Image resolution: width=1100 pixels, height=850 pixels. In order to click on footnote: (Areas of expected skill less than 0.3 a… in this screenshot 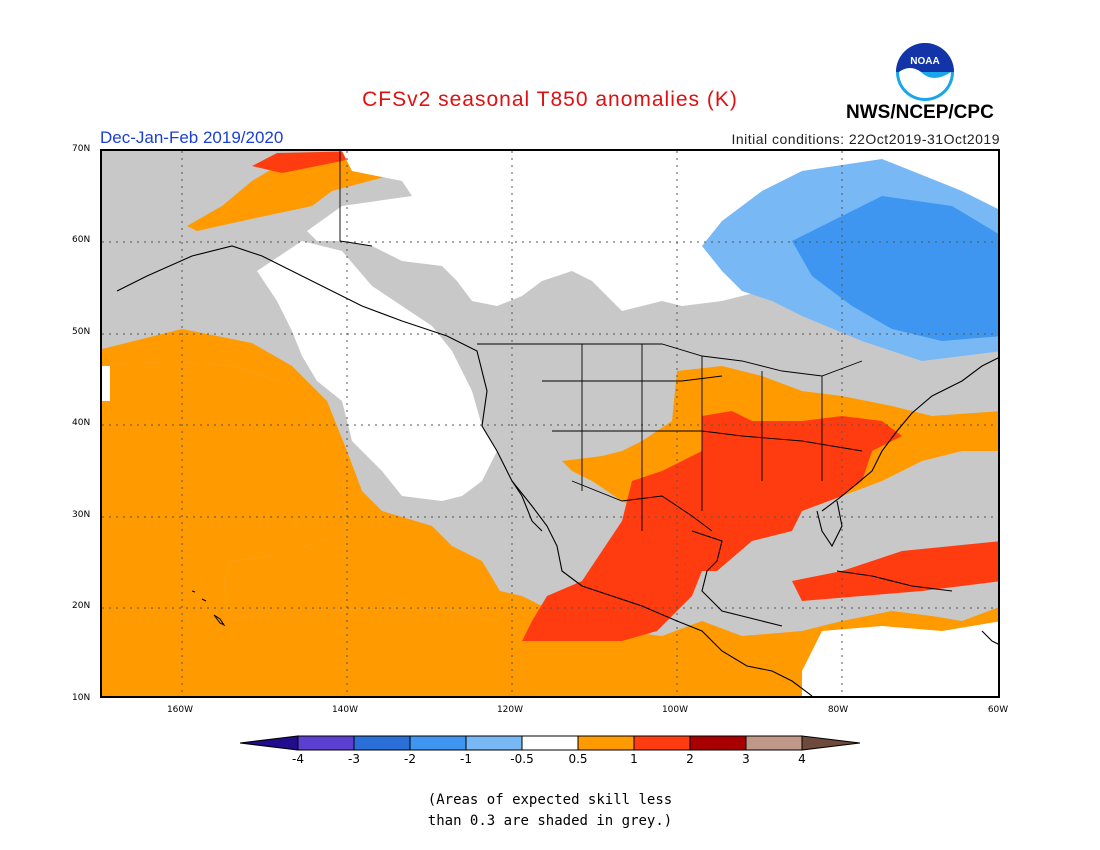, I will do `click(550, 811)`.